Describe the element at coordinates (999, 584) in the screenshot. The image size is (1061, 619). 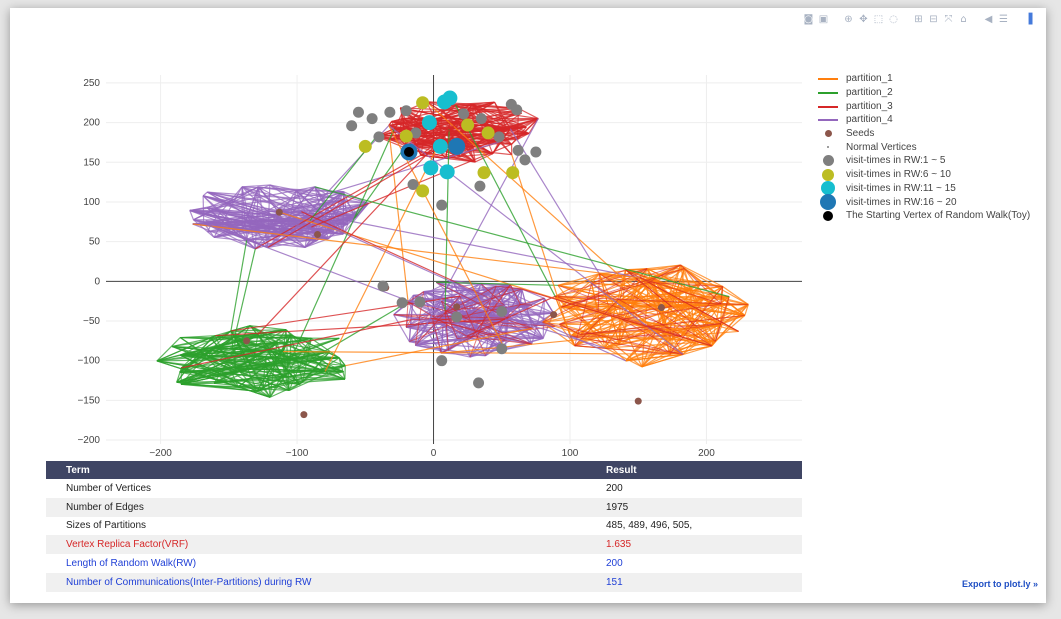
I see `export-to-plotly-link: Export to plot.ly »` at that location.